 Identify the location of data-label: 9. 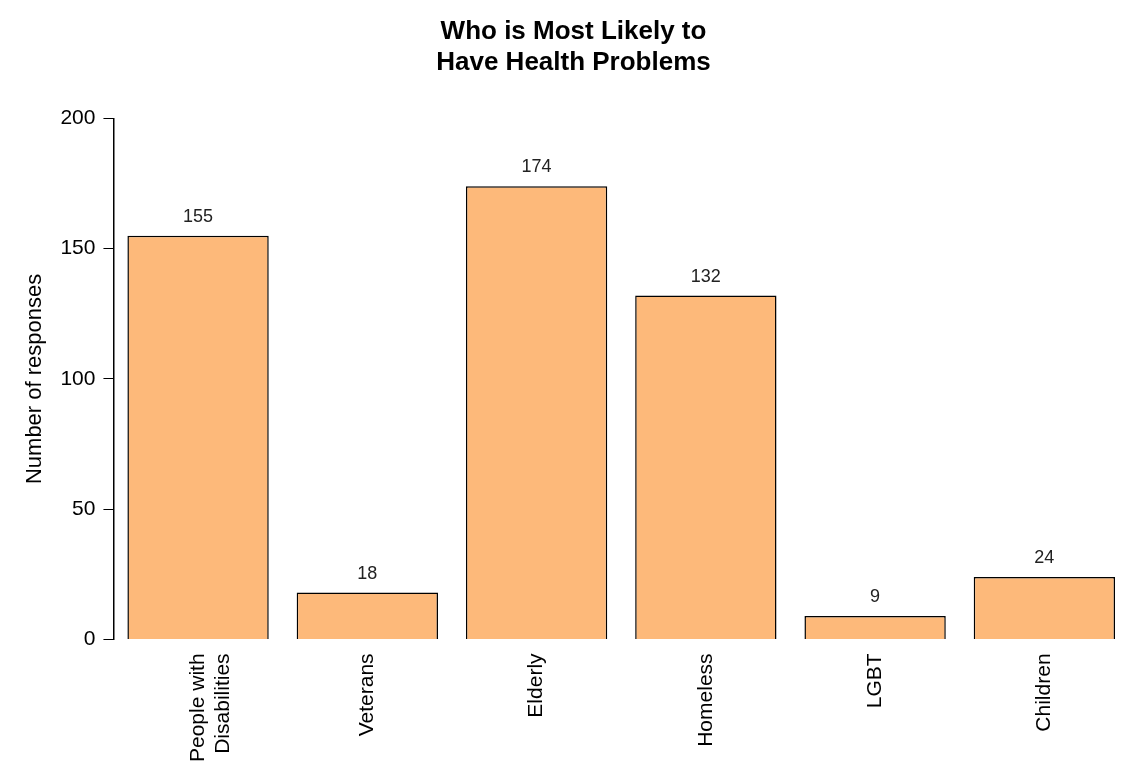
(875, 595).